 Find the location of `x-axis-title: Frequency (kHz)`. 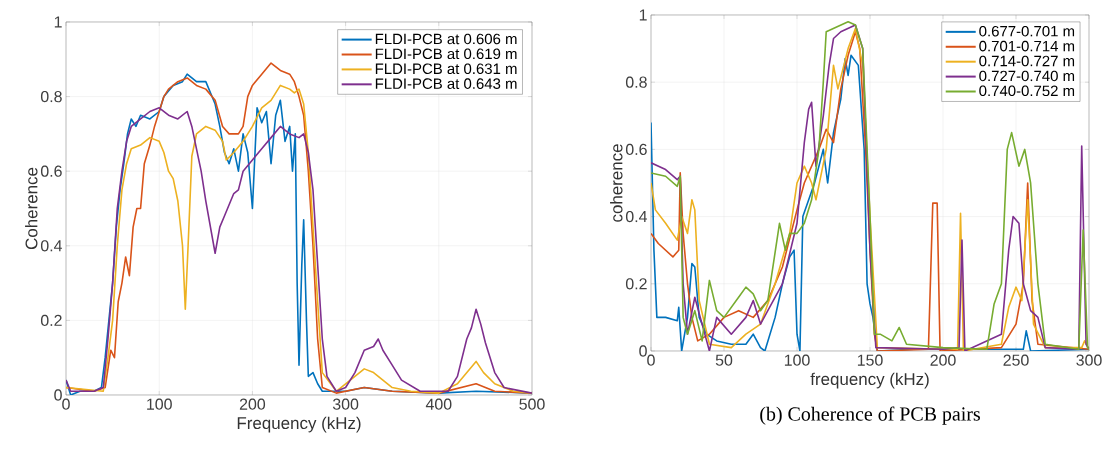

x-axis-title: Frequency (kHz) is located at coordinates (299, 424).